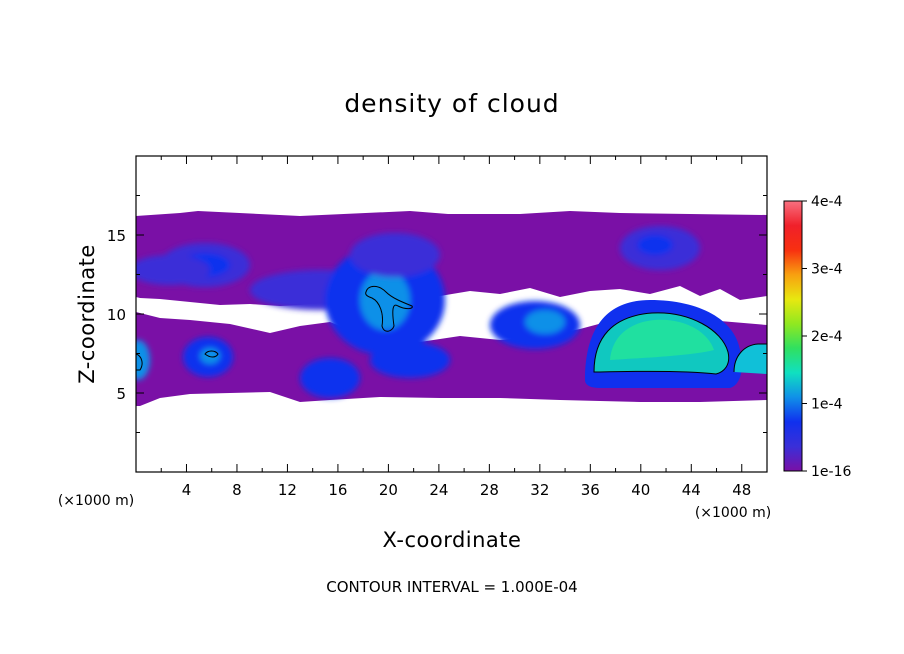 Image resolution: width=904 pixels, height=654 pixels. I want to click on y-tick-label: 15, so click(116, 236).